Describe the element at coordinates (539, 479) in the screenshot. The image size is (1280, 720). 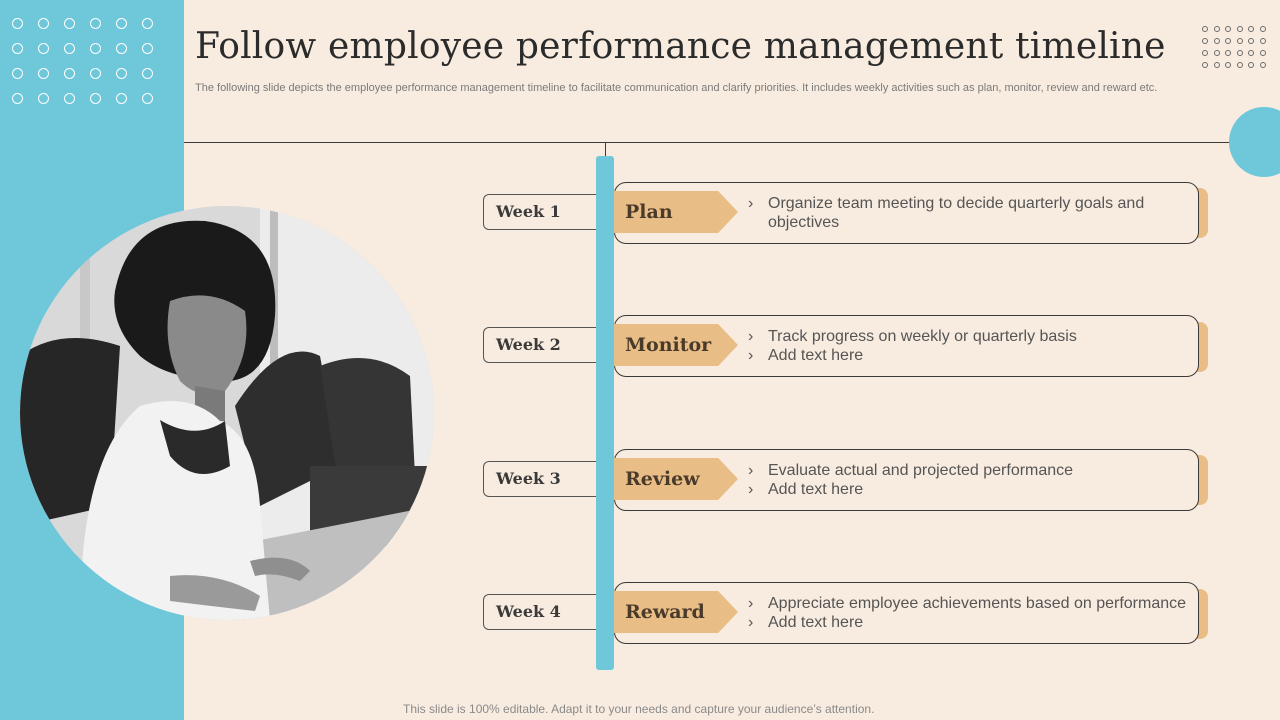
I see `week-label: Week 3` at that location.